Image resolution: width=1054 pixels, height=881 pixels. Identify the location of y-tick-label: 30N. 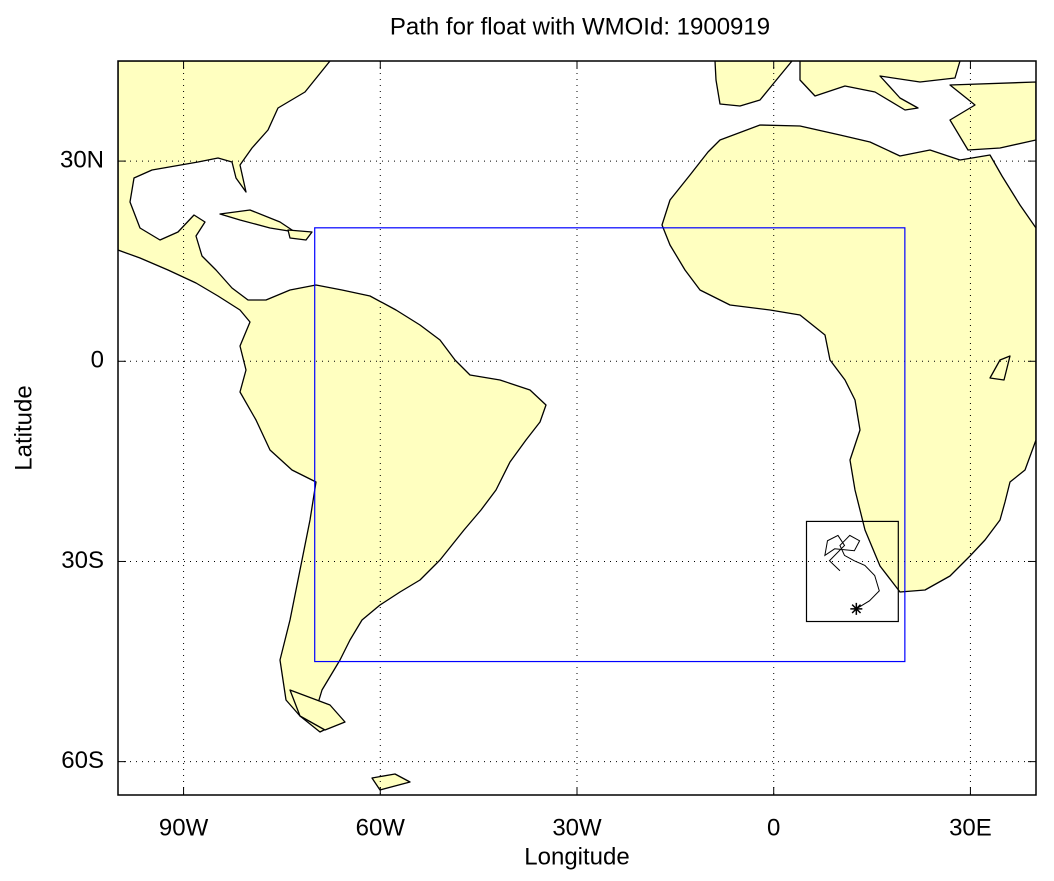
(82, 159).